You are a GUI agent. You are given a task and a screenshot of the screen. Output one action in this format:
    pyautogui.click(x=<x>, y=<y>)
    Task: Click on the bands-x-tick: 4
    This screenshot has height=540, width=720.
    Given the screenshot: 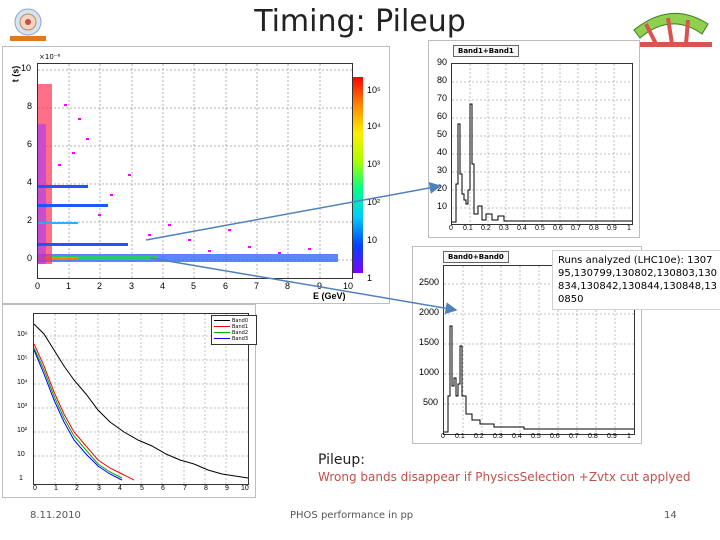 What is the action you would take?
    pyautogui.click(x=120, y=488)
    